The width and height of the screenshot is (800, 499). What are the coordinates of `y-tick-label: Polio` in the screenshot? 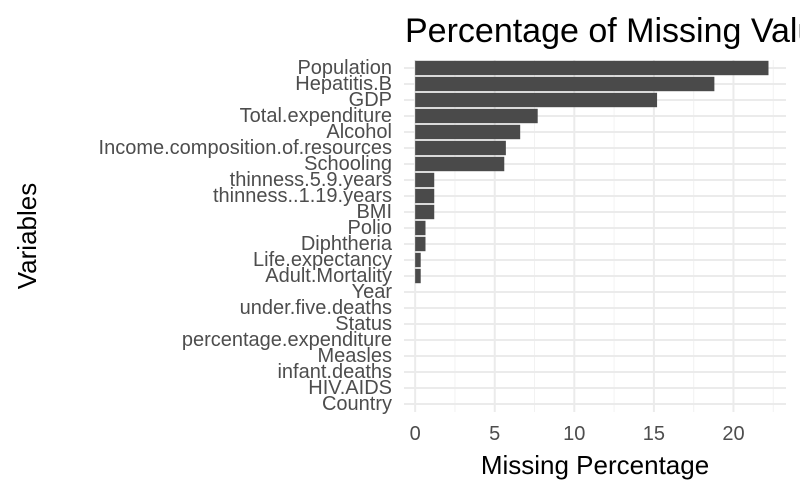 It's located at (370, 228).